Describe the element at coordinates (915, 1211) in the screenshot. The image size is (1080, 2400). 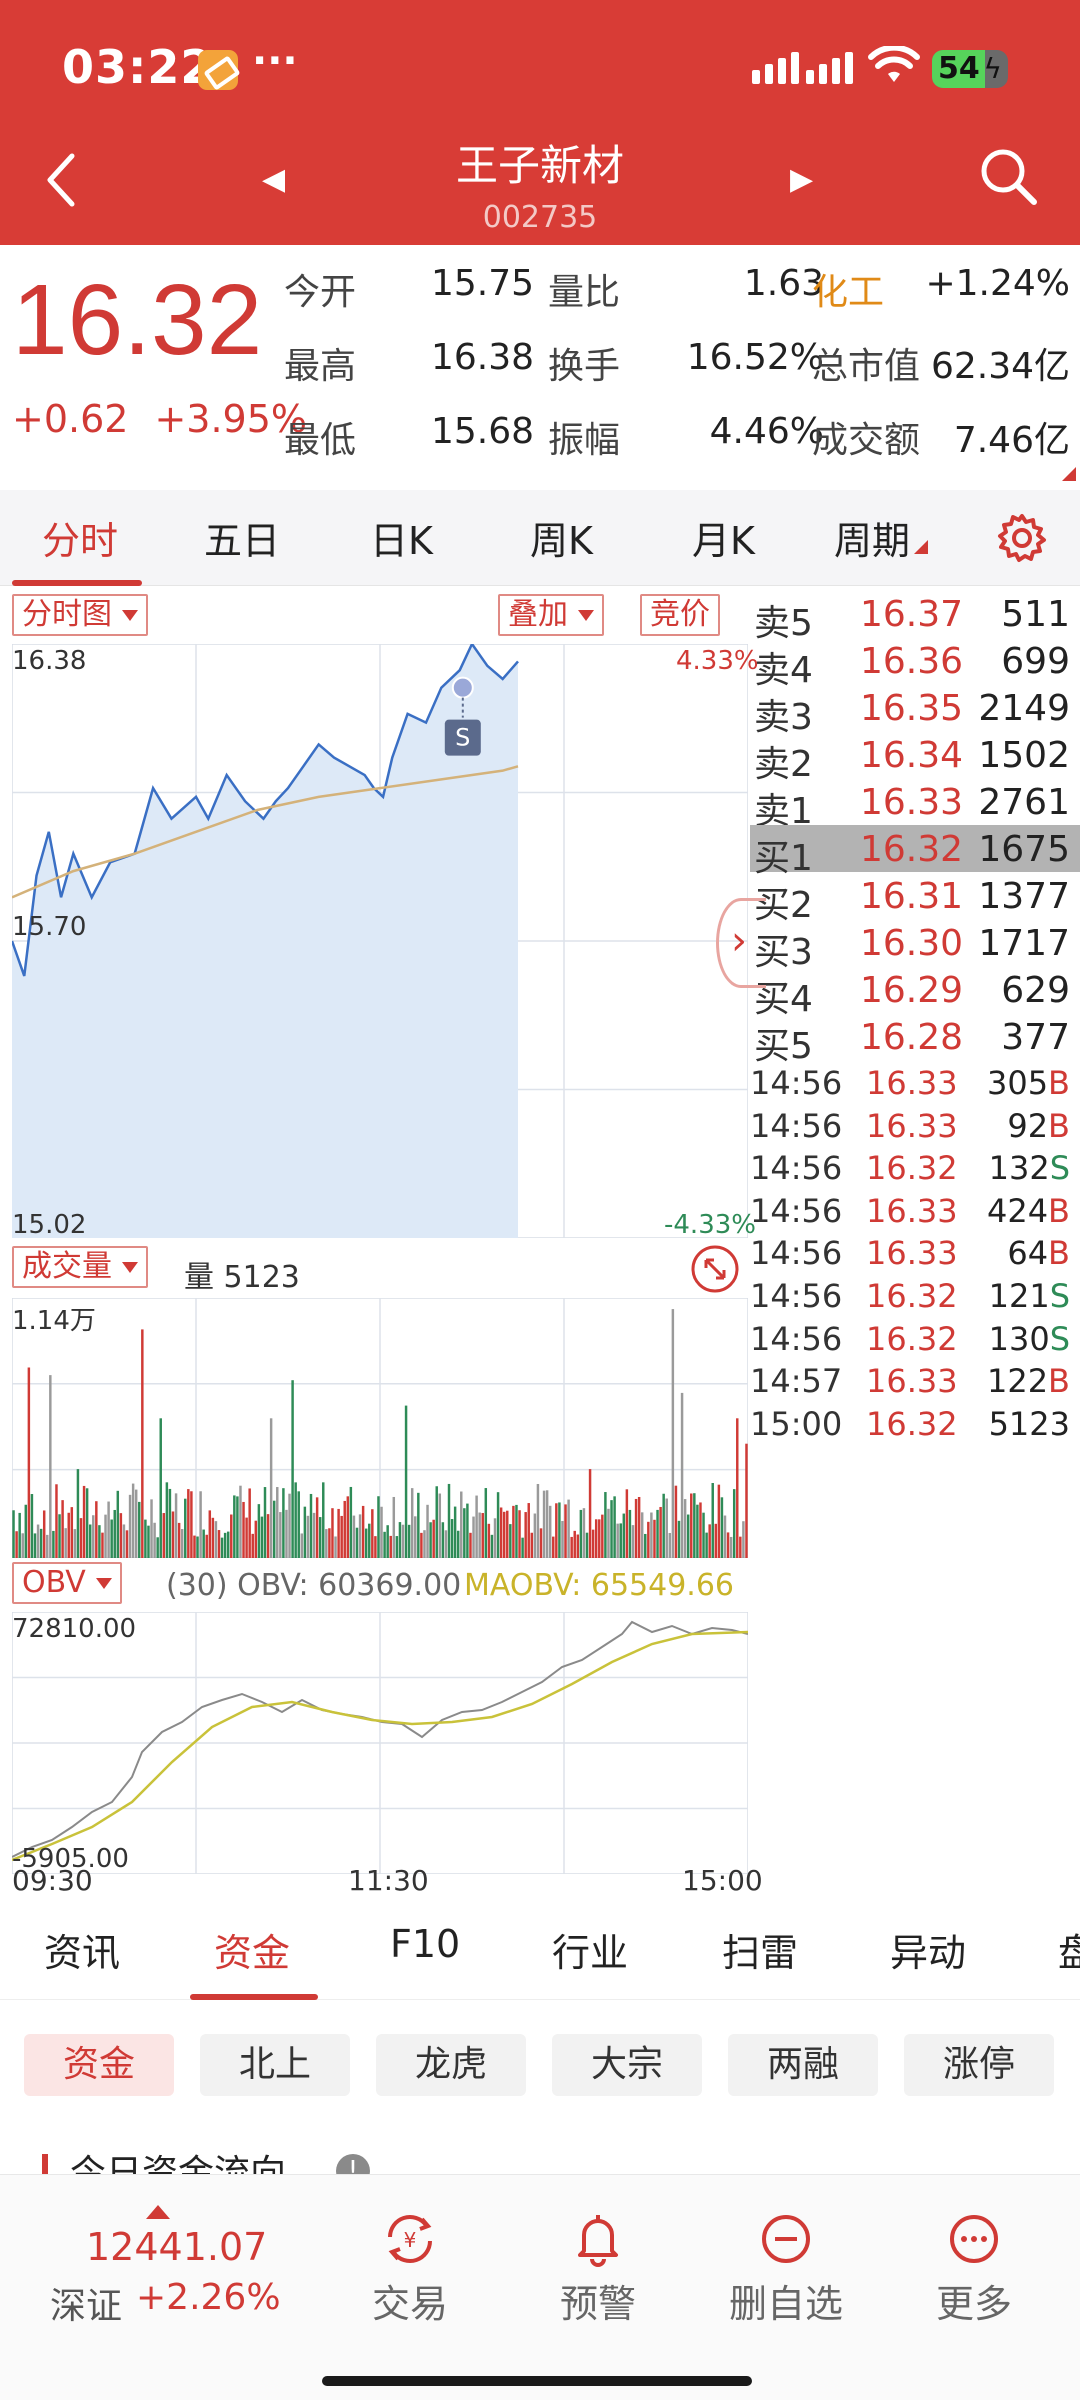
I see `tick-row: 14:56 16.33 424B` at that location.